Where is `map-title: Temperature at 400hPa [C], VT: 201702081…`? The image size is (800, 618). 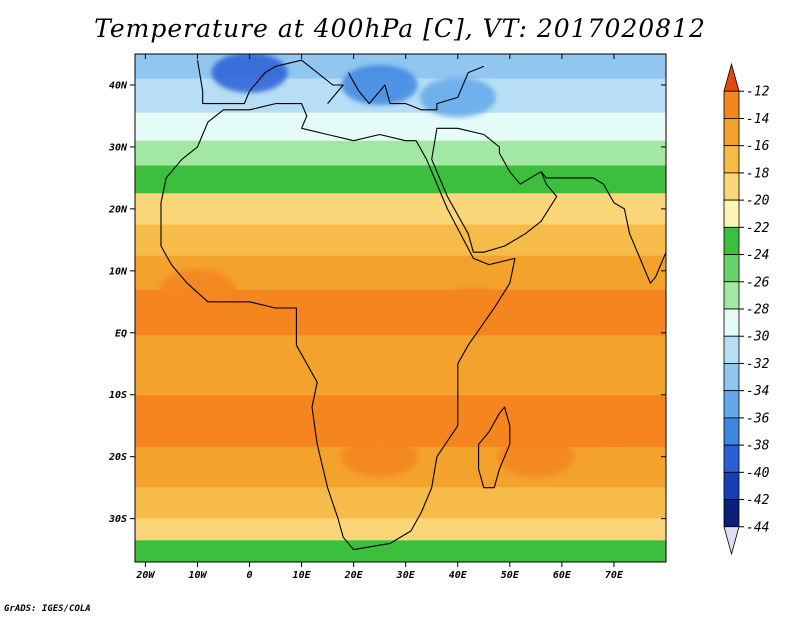
map-title: Temperature at 400hPa [C], VT: 201702081… is located at coordinates (400, 28).